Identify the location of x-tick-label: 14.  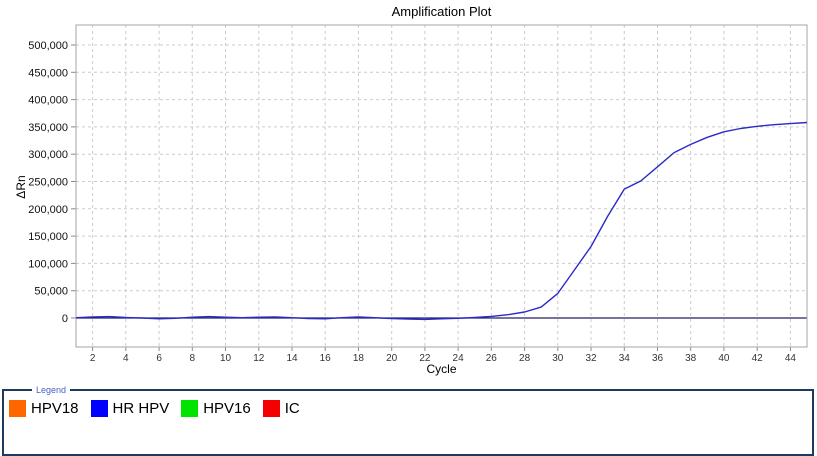
(292, 358).